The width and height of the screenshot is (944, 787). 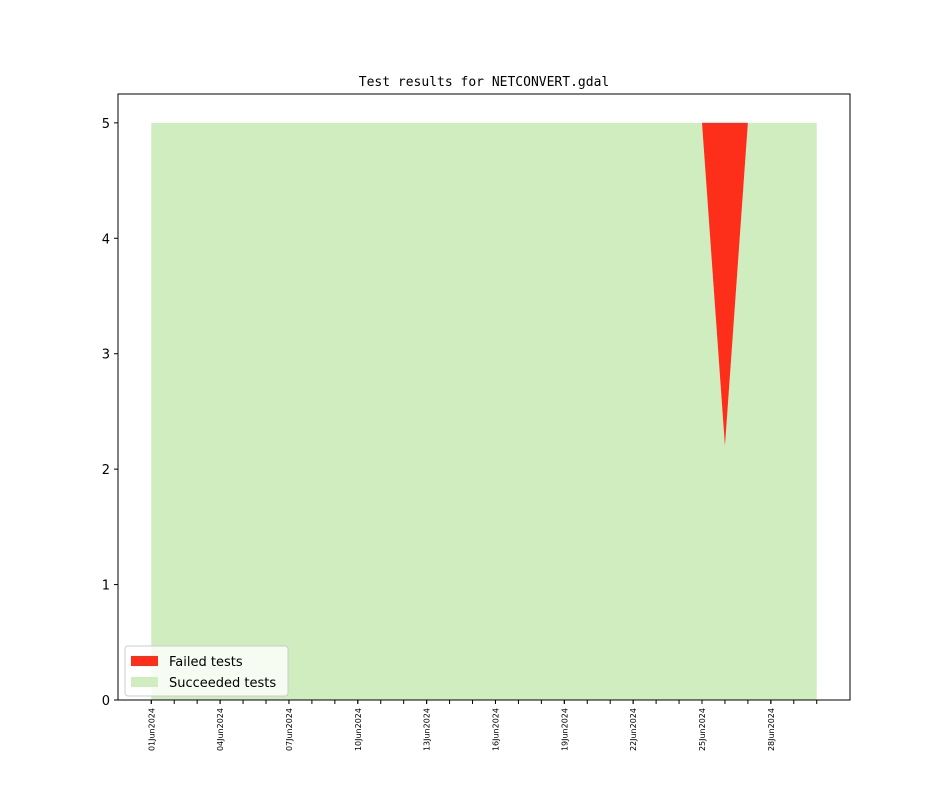 I want to click on x-tick-label: 07Jun2024, so click(x=289, y=729).